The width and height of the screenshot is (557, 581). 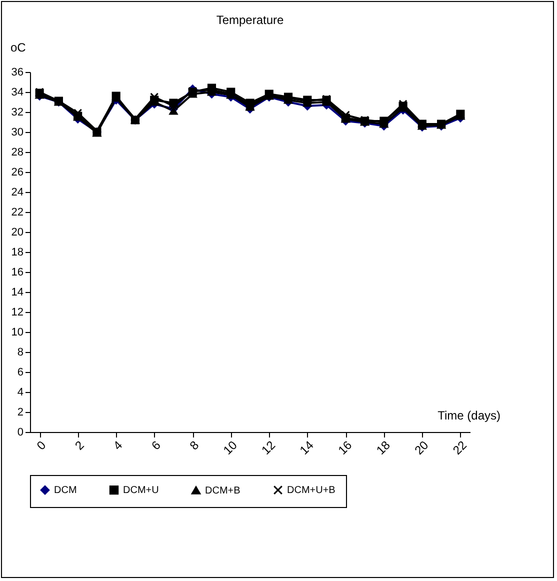 What do you see at coordinates (250, 20) in the screenshot?
I see `chart-title: Temperature` at bounding box center [250, 20].